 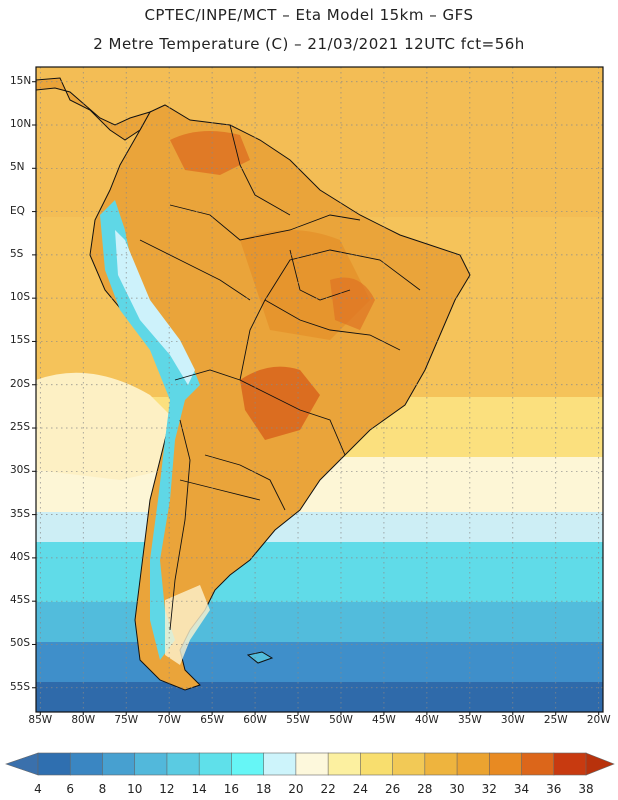 I want to click on lat-label: 45S, so click(x=20, y=600).